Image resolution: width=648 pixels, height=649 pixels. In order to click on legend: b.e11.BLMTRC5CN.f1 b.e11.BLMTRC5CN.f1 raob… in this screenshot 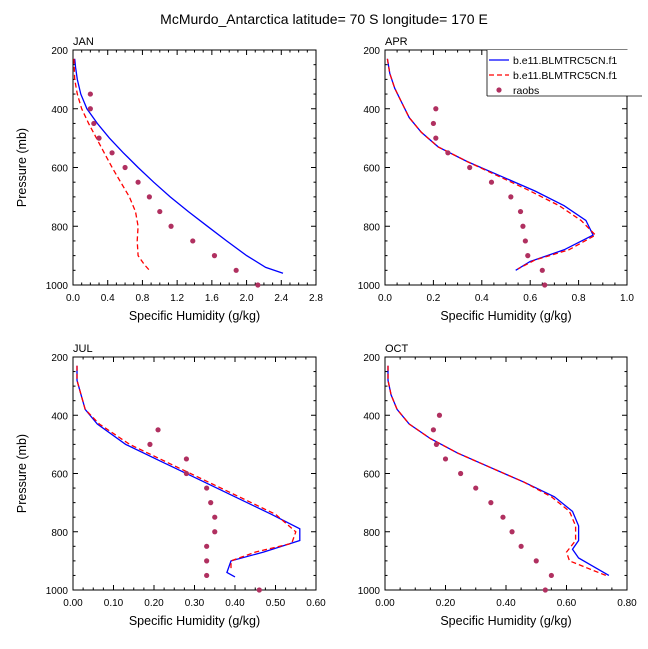, I will do `click(564, 73)`.